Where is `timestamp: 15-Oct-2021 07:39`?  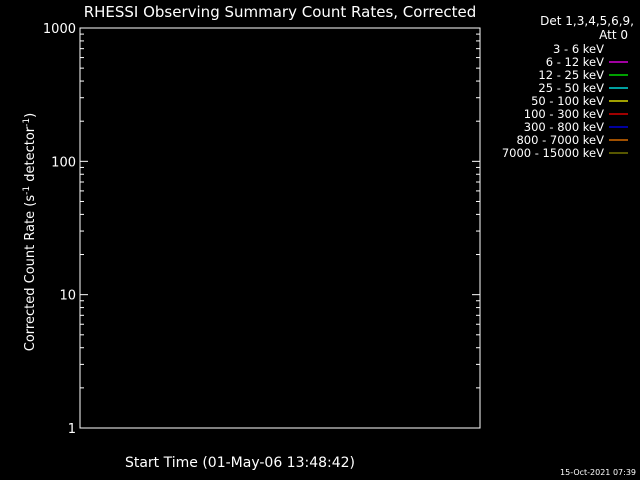 timestamp: 15-Oct-2021 07:39 is located at coordinates (598, 472).